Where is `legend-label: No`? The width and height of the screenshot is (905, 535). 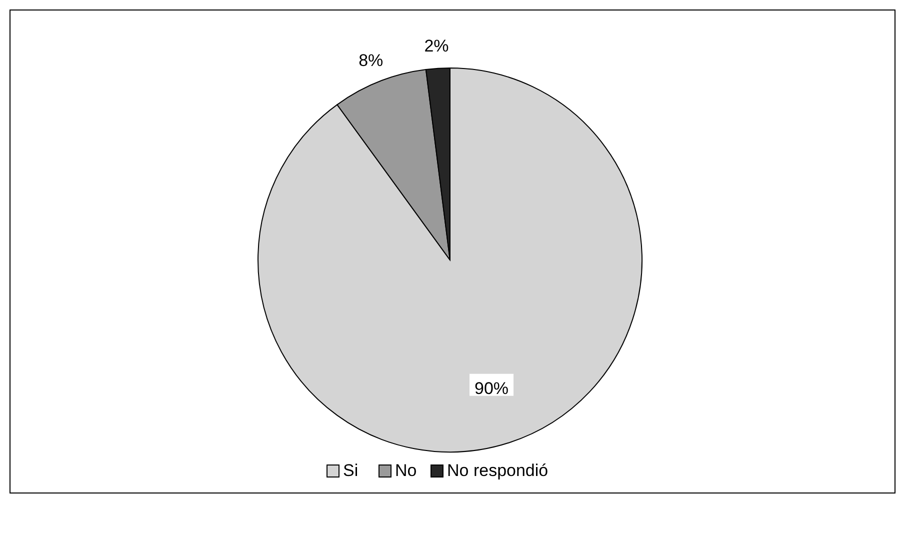
legend-label: No is located at coordinates (406, 470).